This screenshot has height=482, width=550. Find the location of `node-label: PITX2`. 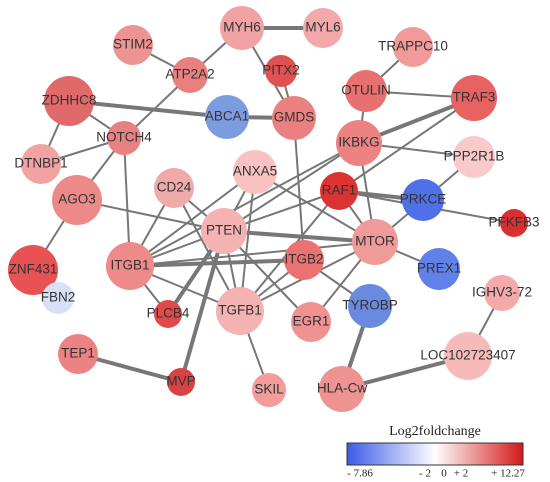

node-label: PITX2 is located at coordinates (281, 70).